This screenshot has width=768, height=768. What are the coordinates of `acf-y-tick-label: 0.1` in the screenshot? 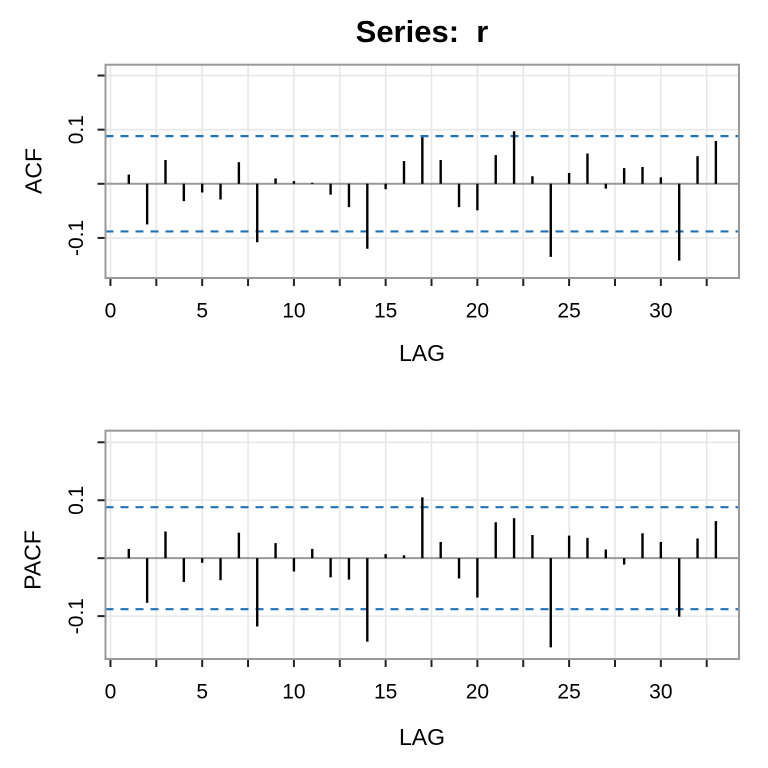 It's located at (76, 129).